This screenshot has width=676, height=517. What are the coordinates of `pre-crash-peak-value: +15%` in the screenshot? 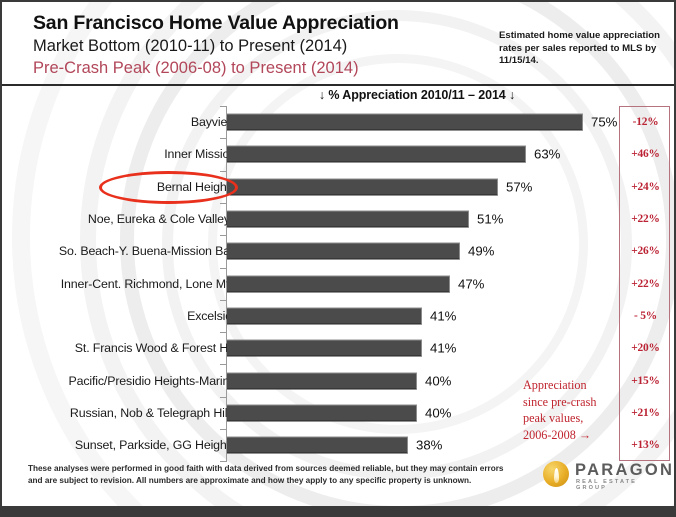 It's located at (645, 380).